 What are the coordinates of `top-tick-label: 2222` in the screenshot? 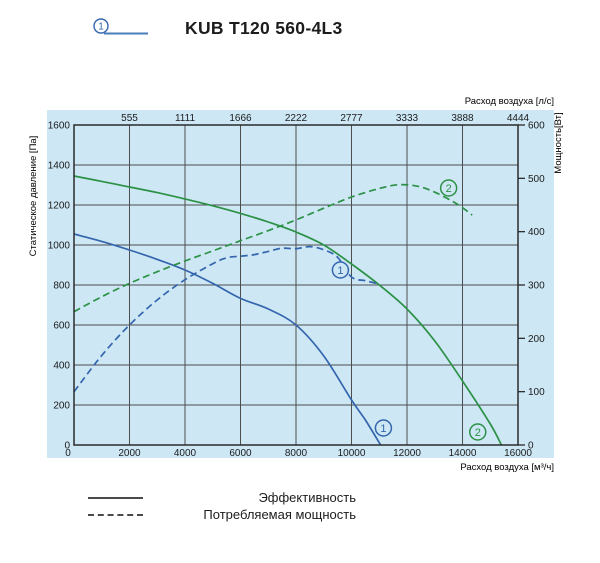 It's located at (296, 118).